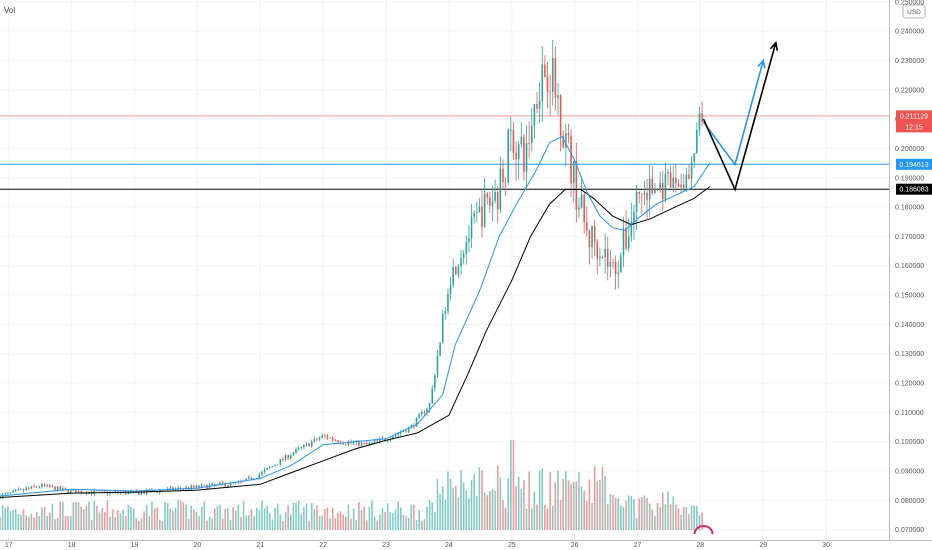 This screenshot has width=932, height=550. Describe the element at coordinates (914, 11) in the screenshot. I see `currency-badge: USD` at that location.